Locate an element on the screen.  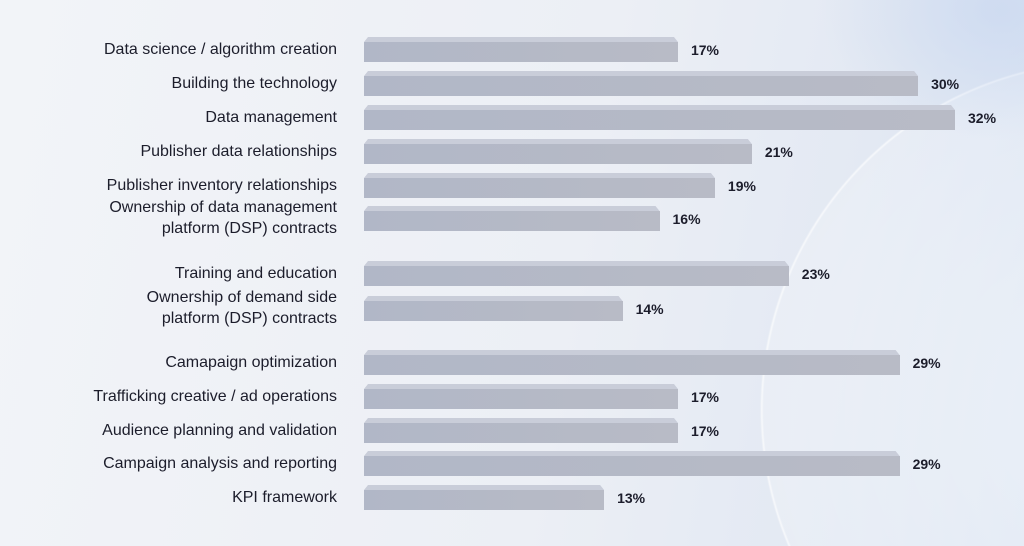
category-label: Data science / algorithm creation is located at coordinates (220, 49).